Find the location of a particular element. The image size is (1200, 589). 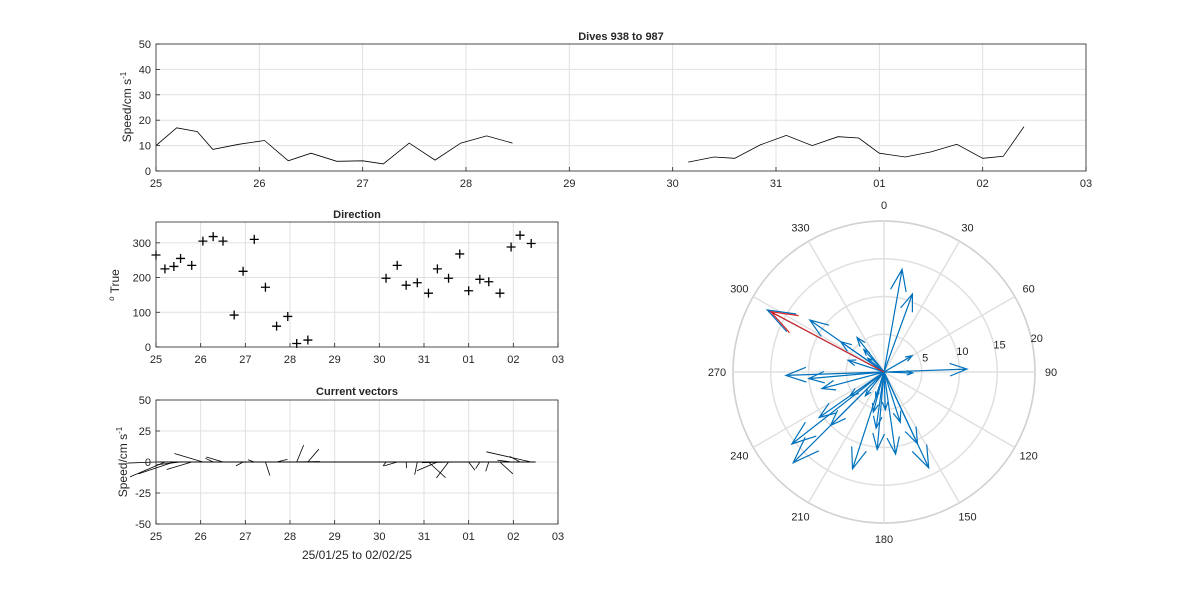

speed-ylabel-exp: -1 is located at coordinates (123, 75).